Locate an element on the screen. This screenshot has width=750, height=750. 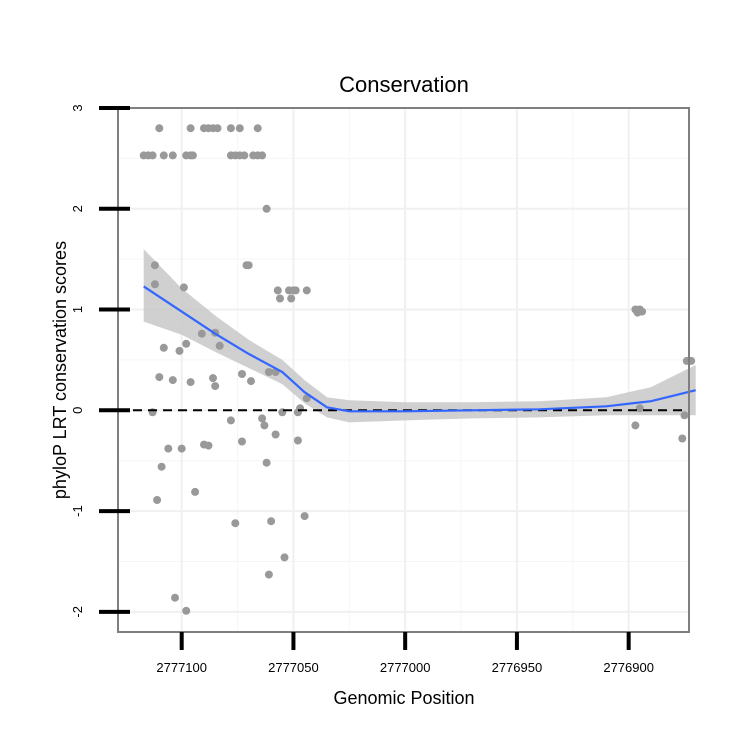
smooth-line is located at coordinates (419, 349).